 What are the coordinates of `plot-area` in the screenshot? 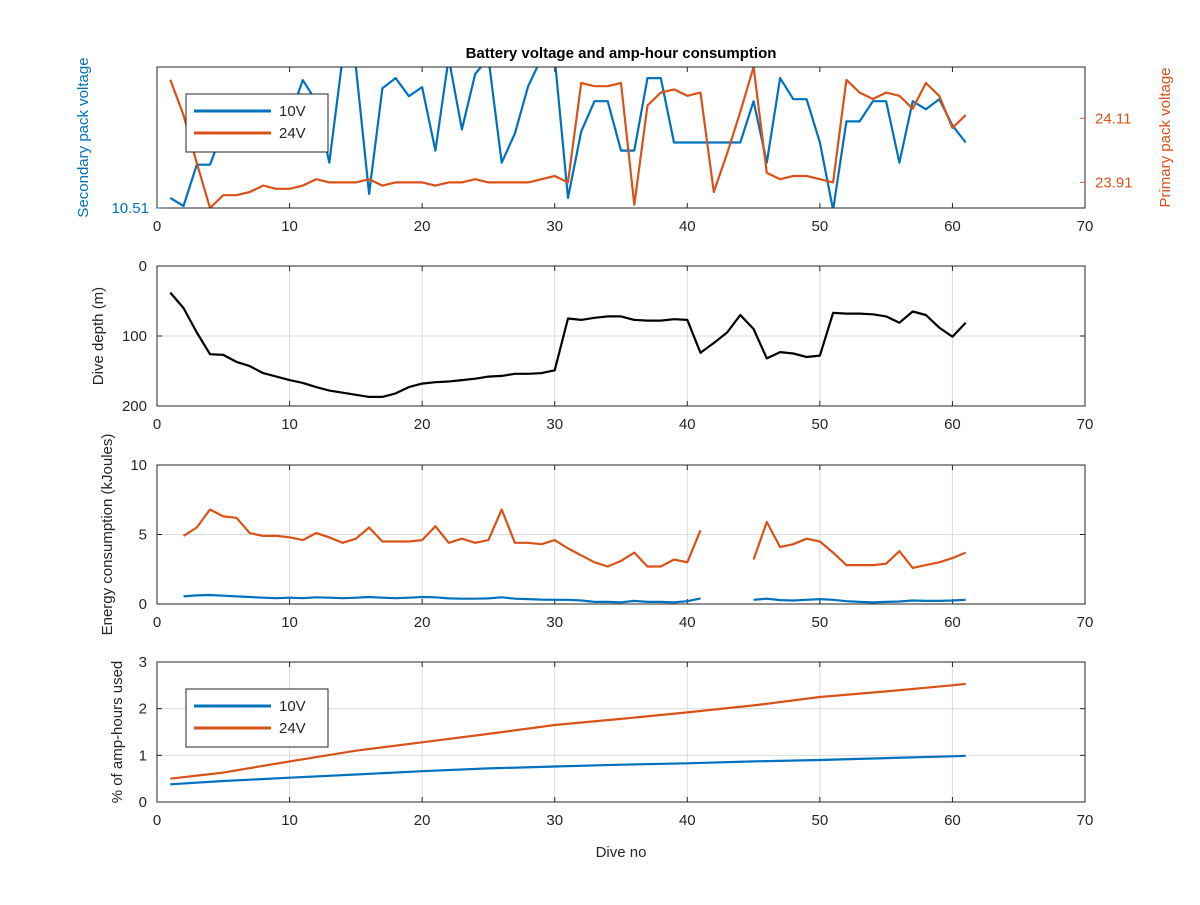 It's located at (568, 137).